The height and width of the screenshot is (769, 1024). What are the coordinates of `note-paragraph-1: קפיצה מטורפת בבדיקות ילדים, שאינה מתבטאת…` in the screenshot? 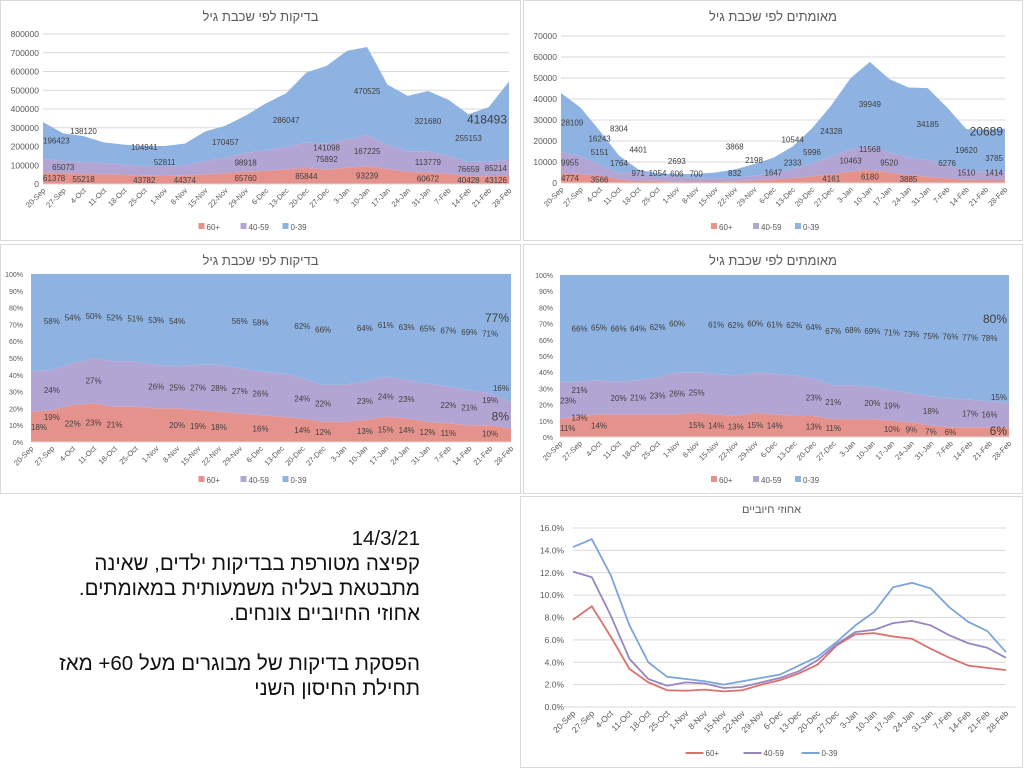 It's located at (249, 588).